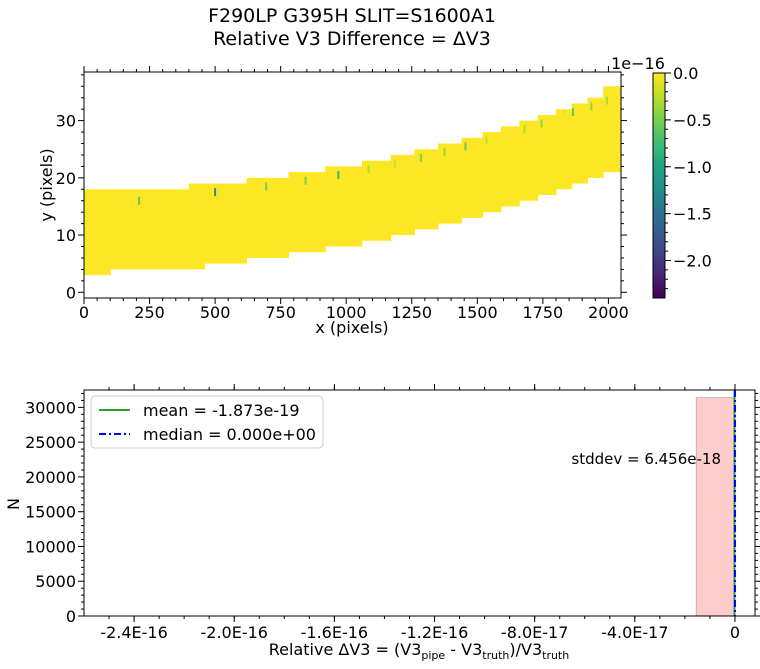  I want to click on y-tick-label: 20000, so click(50, 477).